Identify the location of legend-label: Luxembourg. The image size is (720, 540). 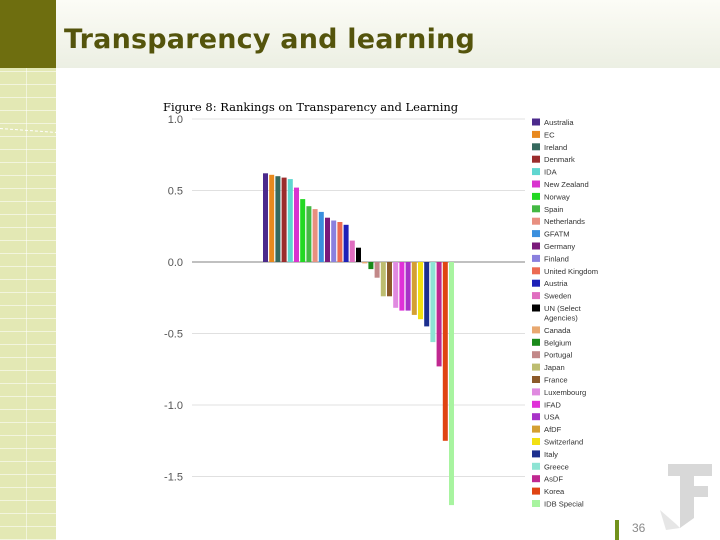
(565, 392).